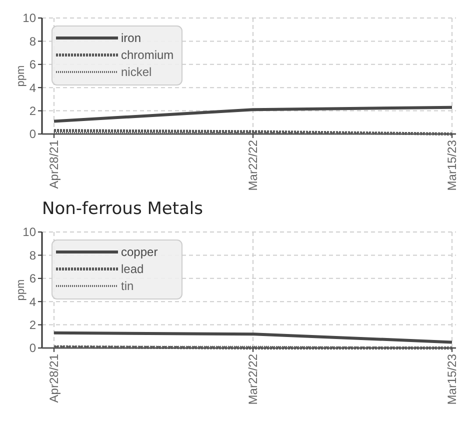  Describe the element at coordinates (123, 209) in the screenshot. I see `chart-title: Non-ferrous Metals` at that location.